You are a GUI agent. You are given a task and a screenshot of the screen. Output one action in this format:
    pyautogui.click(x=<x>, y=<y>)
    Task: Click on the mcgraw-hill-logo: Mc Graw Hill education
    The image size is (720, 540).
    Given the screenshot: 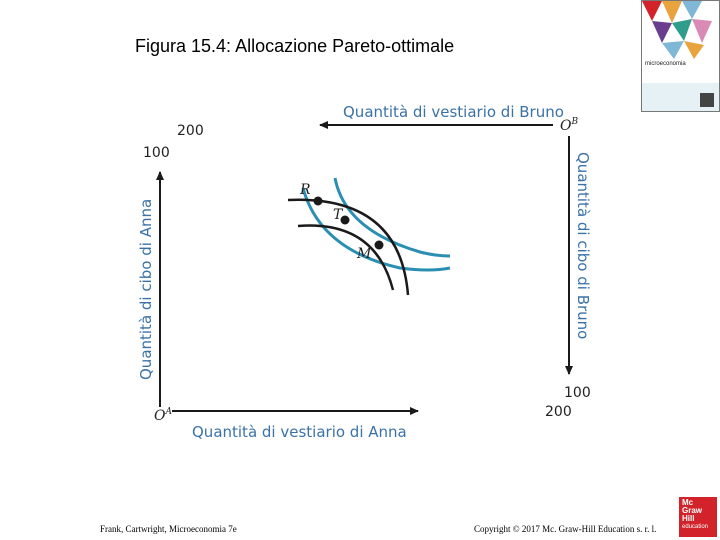 What is the action you would take?
    pyautogui.click(x=698, y=517)
    